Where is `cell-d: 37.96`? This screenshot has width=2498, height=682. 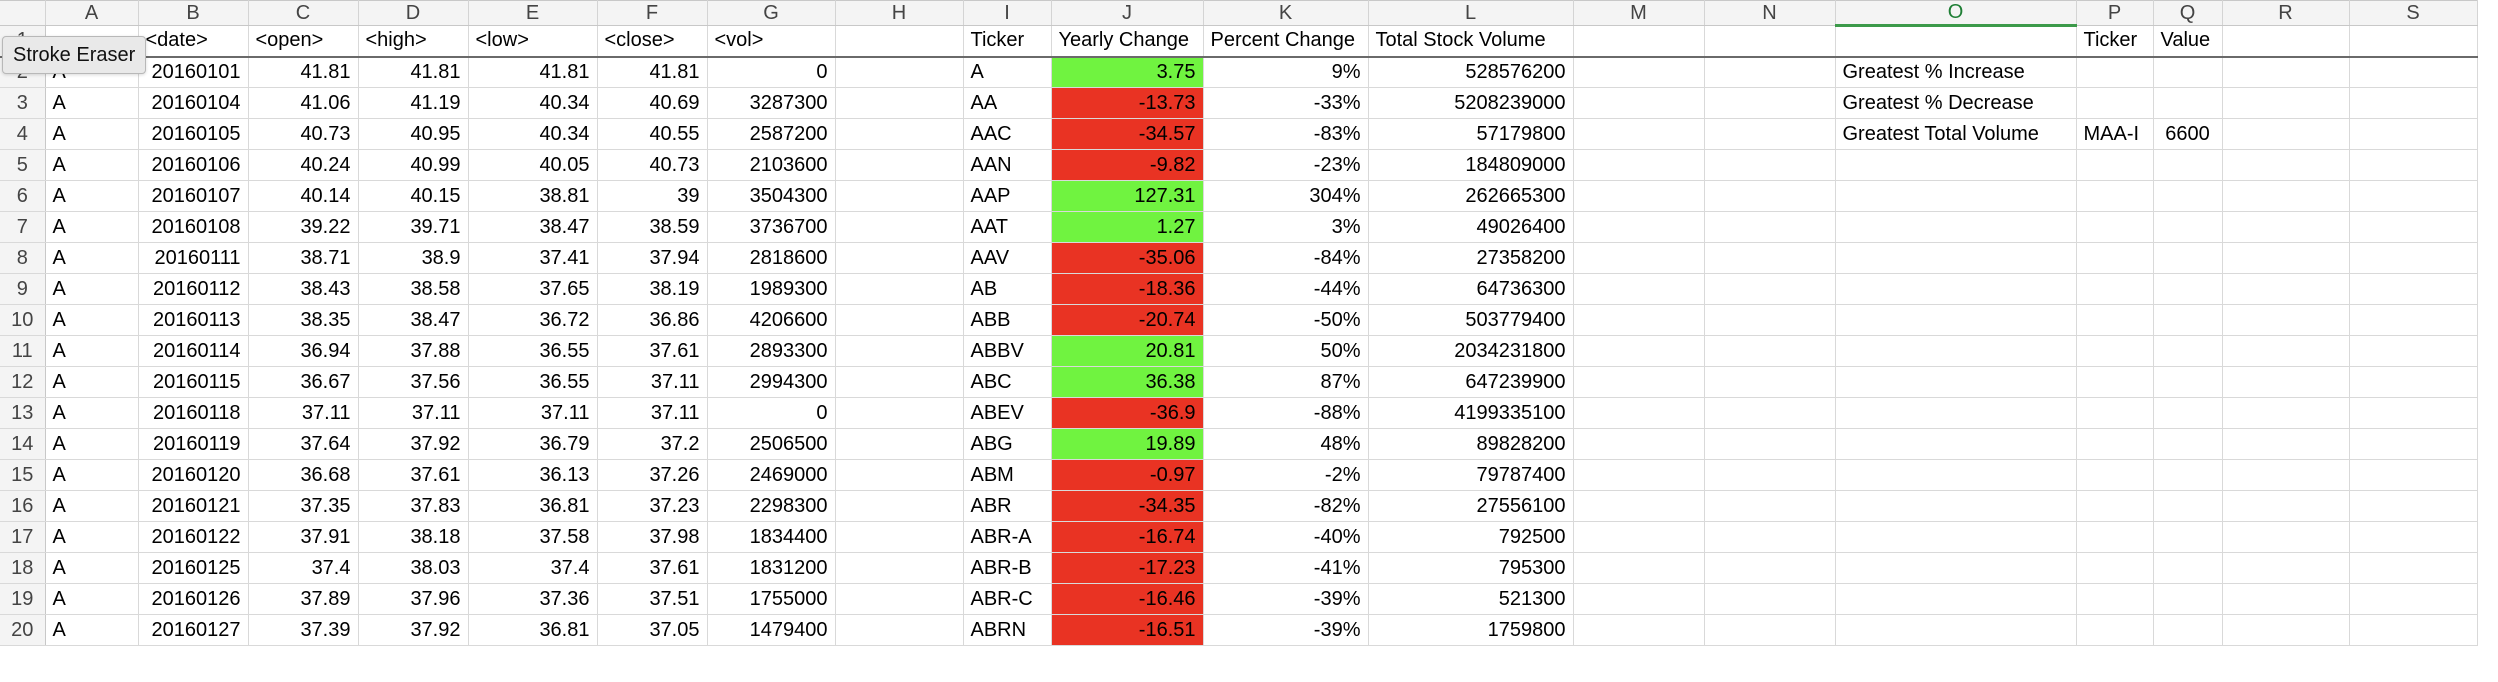 cell-d: 37.96 is located at coordinates (413, 599).